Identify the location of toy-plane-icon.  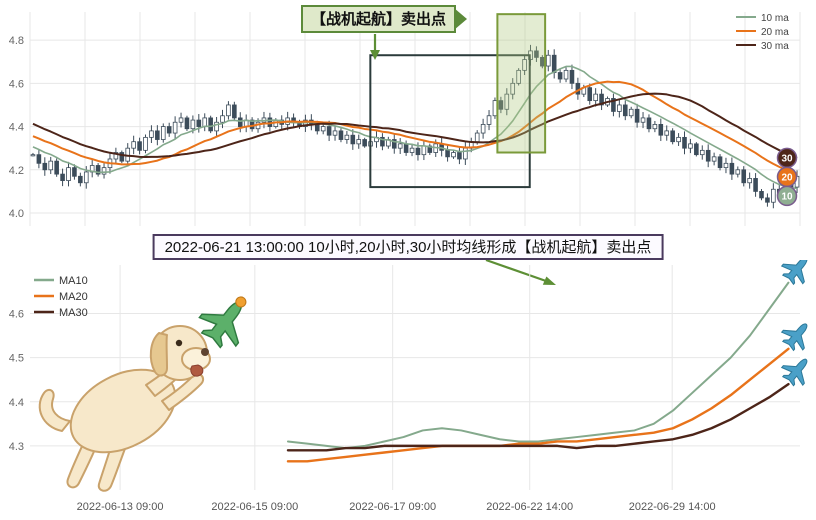
(222, 322).